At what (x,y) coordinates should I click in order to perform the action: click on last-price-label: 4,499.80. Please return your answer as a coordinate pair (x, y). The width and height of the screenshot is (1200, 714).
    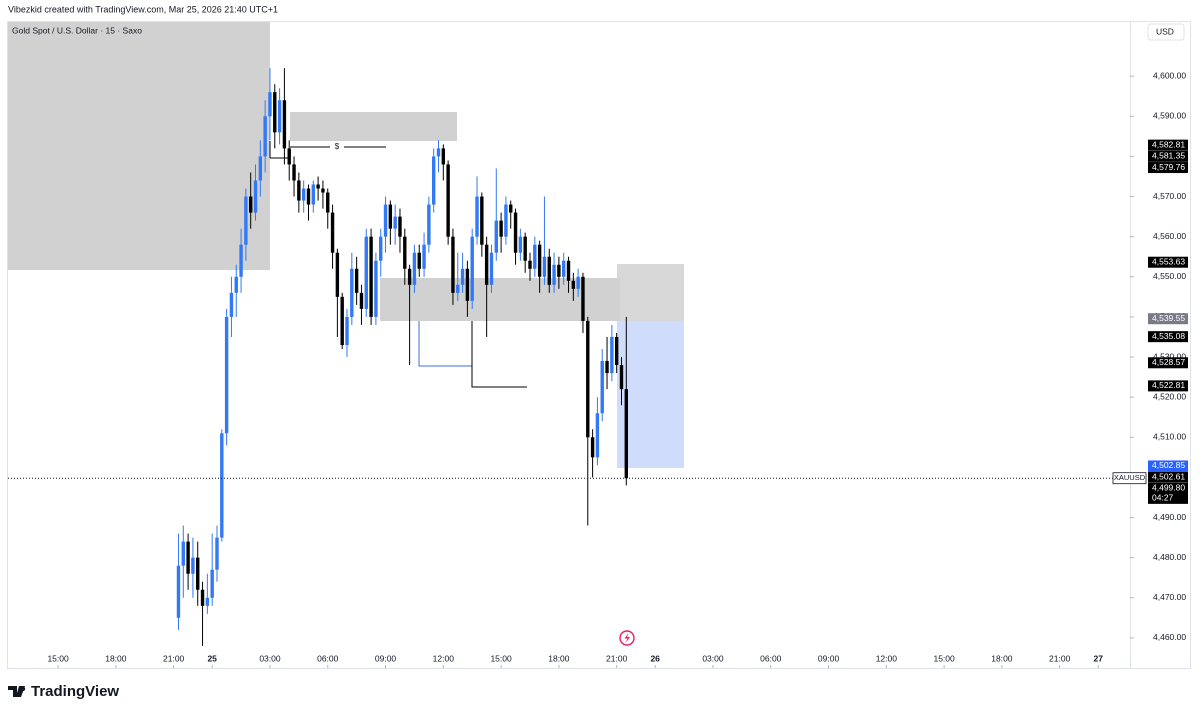
    Looking at the image, I should click on (1168, 488).